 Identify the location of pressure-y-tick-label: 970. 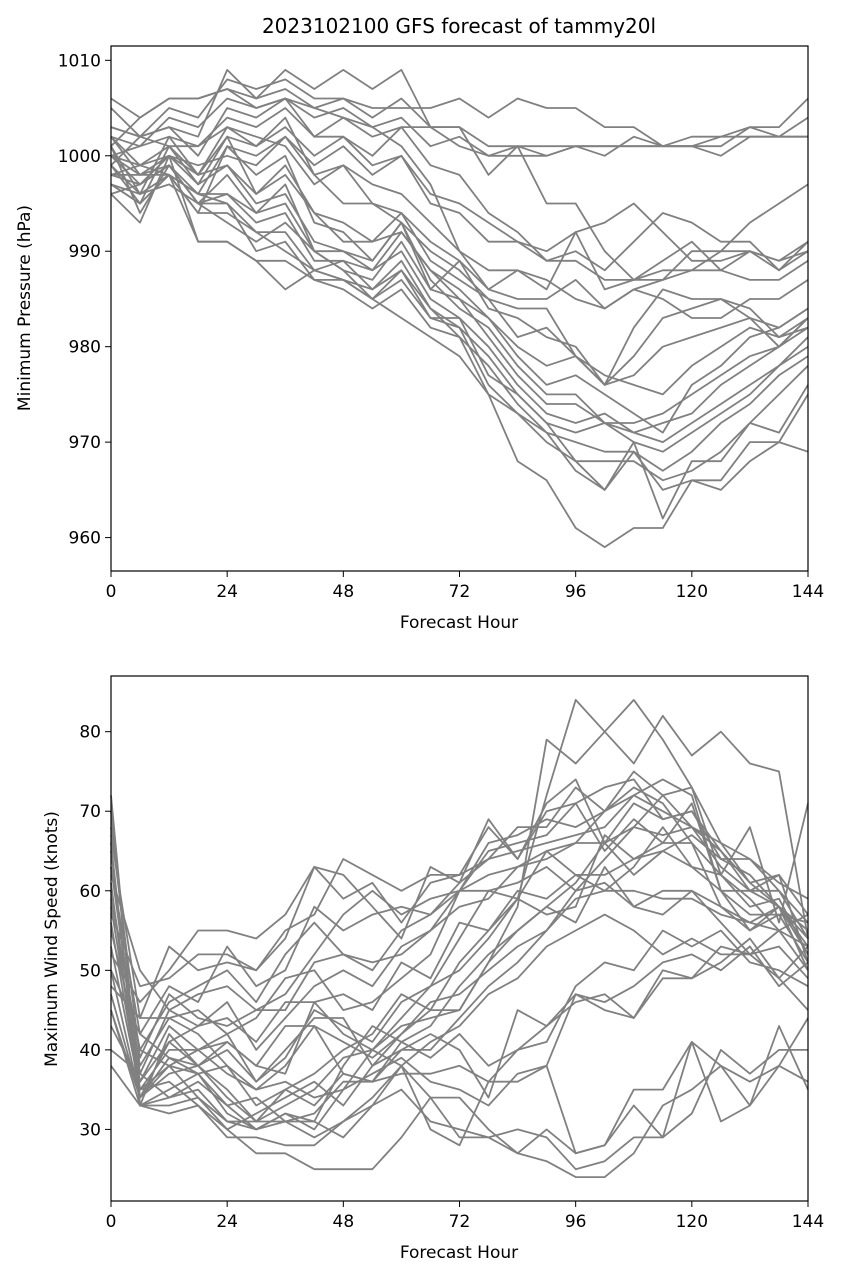
(85, 443).